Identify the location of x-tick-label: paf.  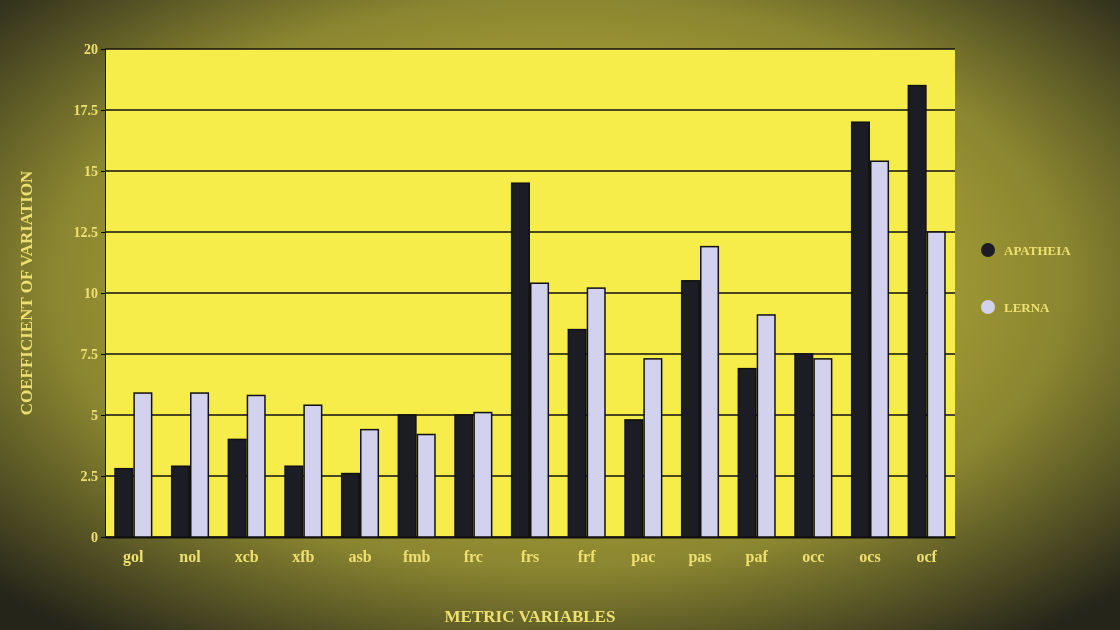
(757, 557).